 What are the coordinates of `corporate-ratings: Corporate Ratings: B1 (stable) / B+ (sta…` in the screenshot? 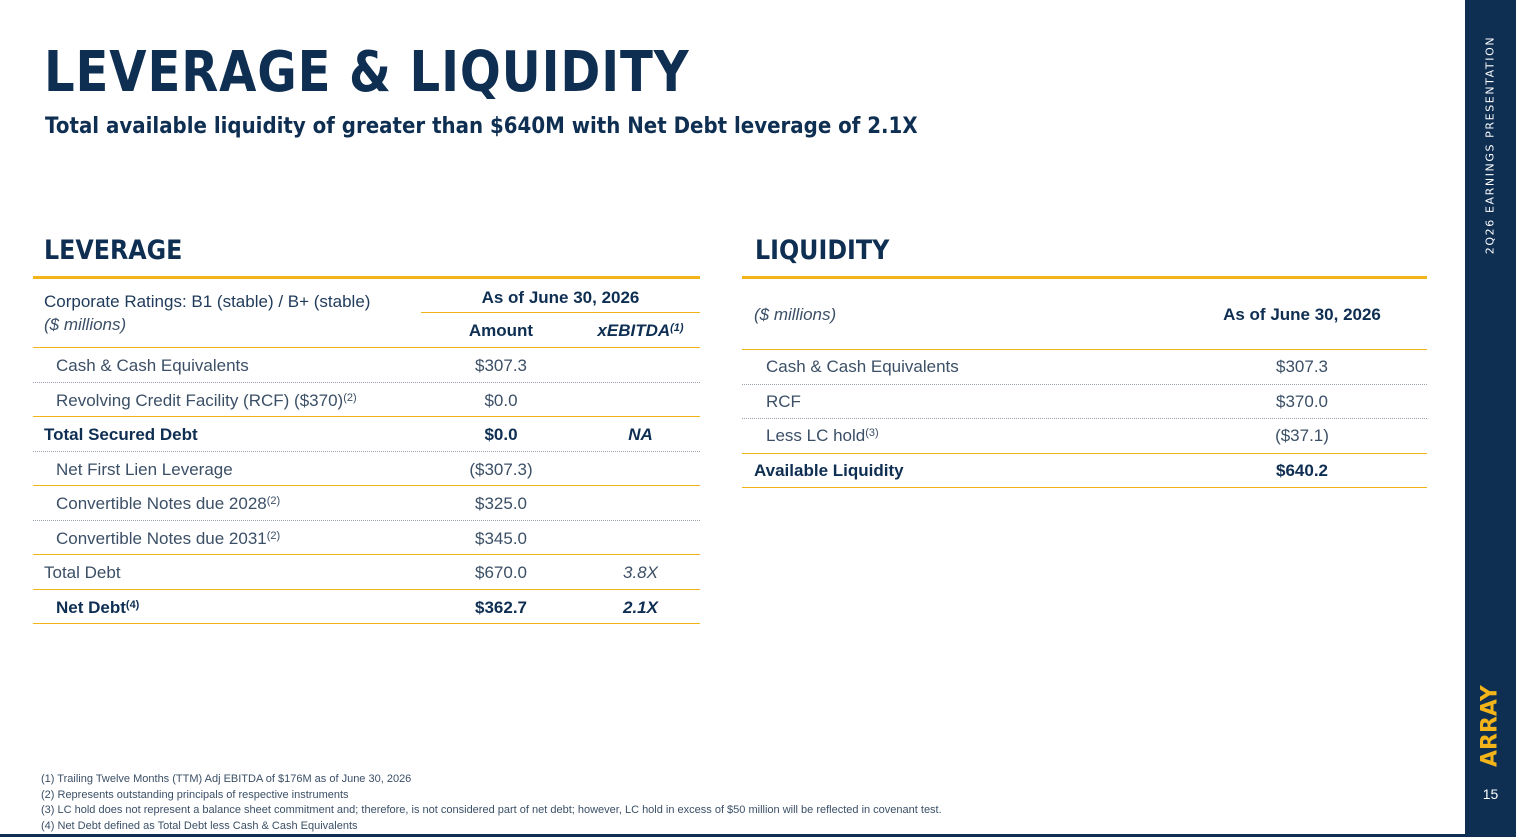 It's located at (207, 301).